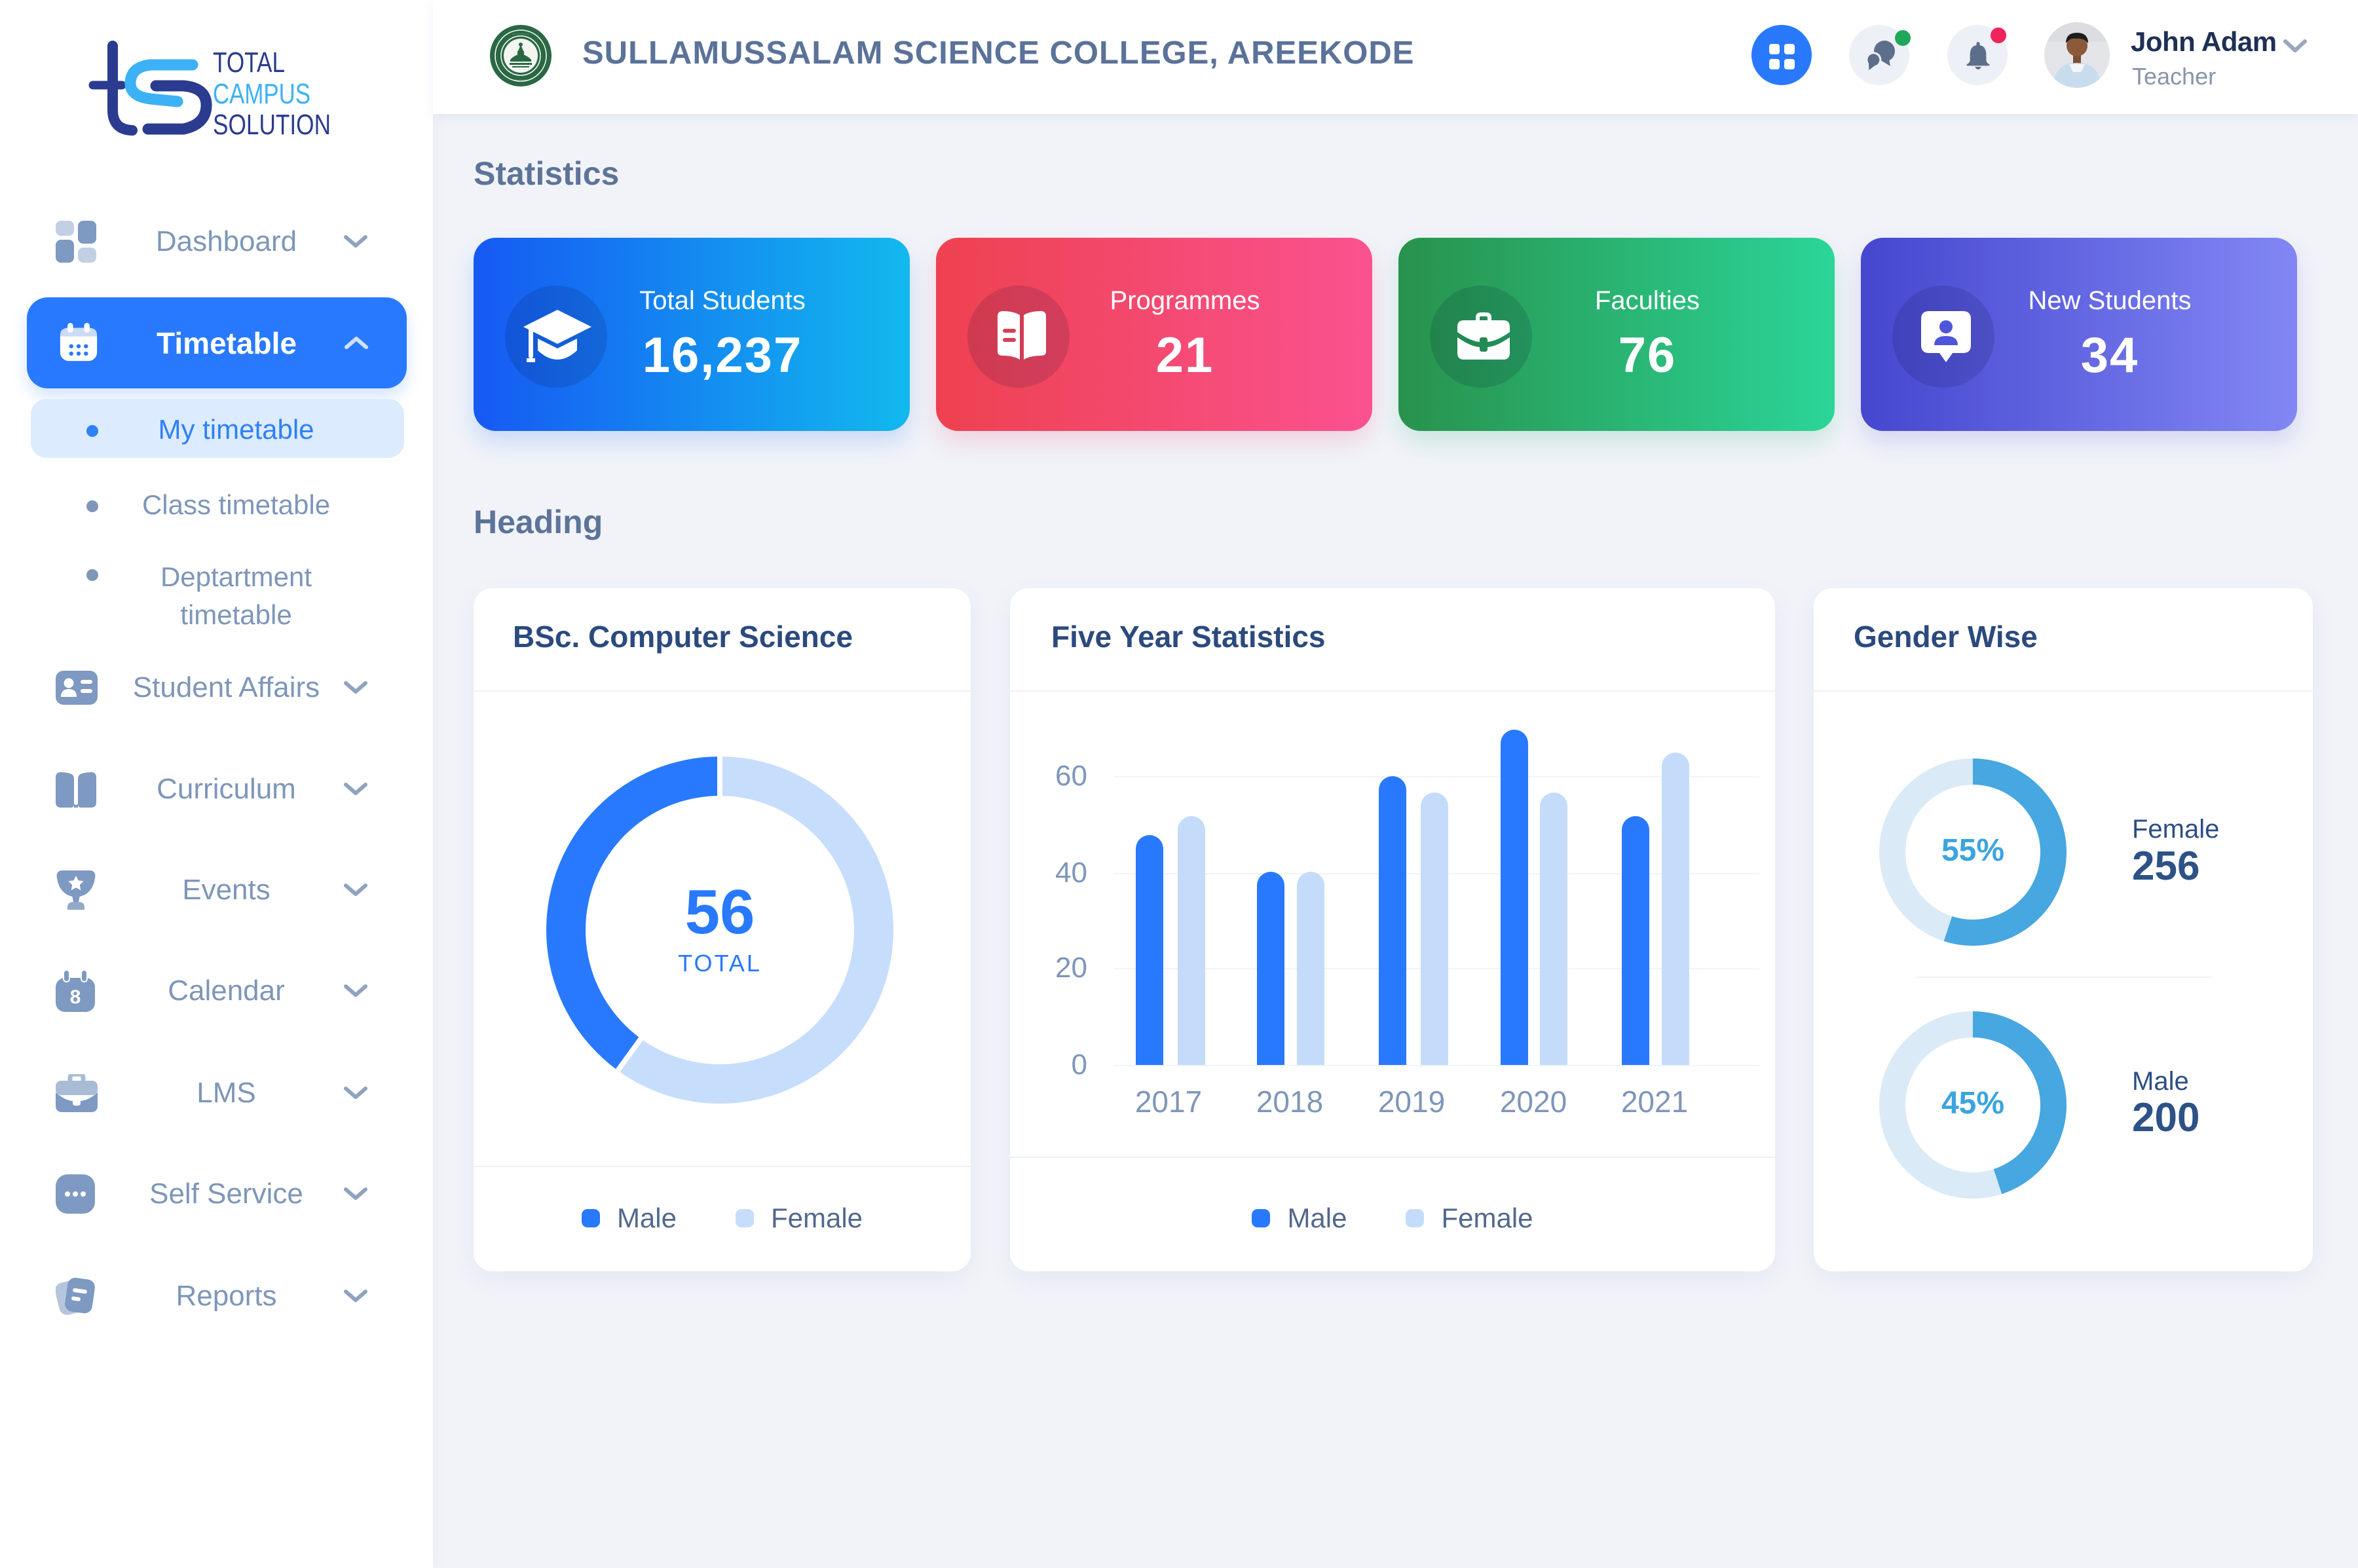 This screenshot has width=2358, height=1568. What do you see at coordinates (262, 94) in the screenshot?
I see `svg-text: CAMPUS` at bounding box center [262, 94].